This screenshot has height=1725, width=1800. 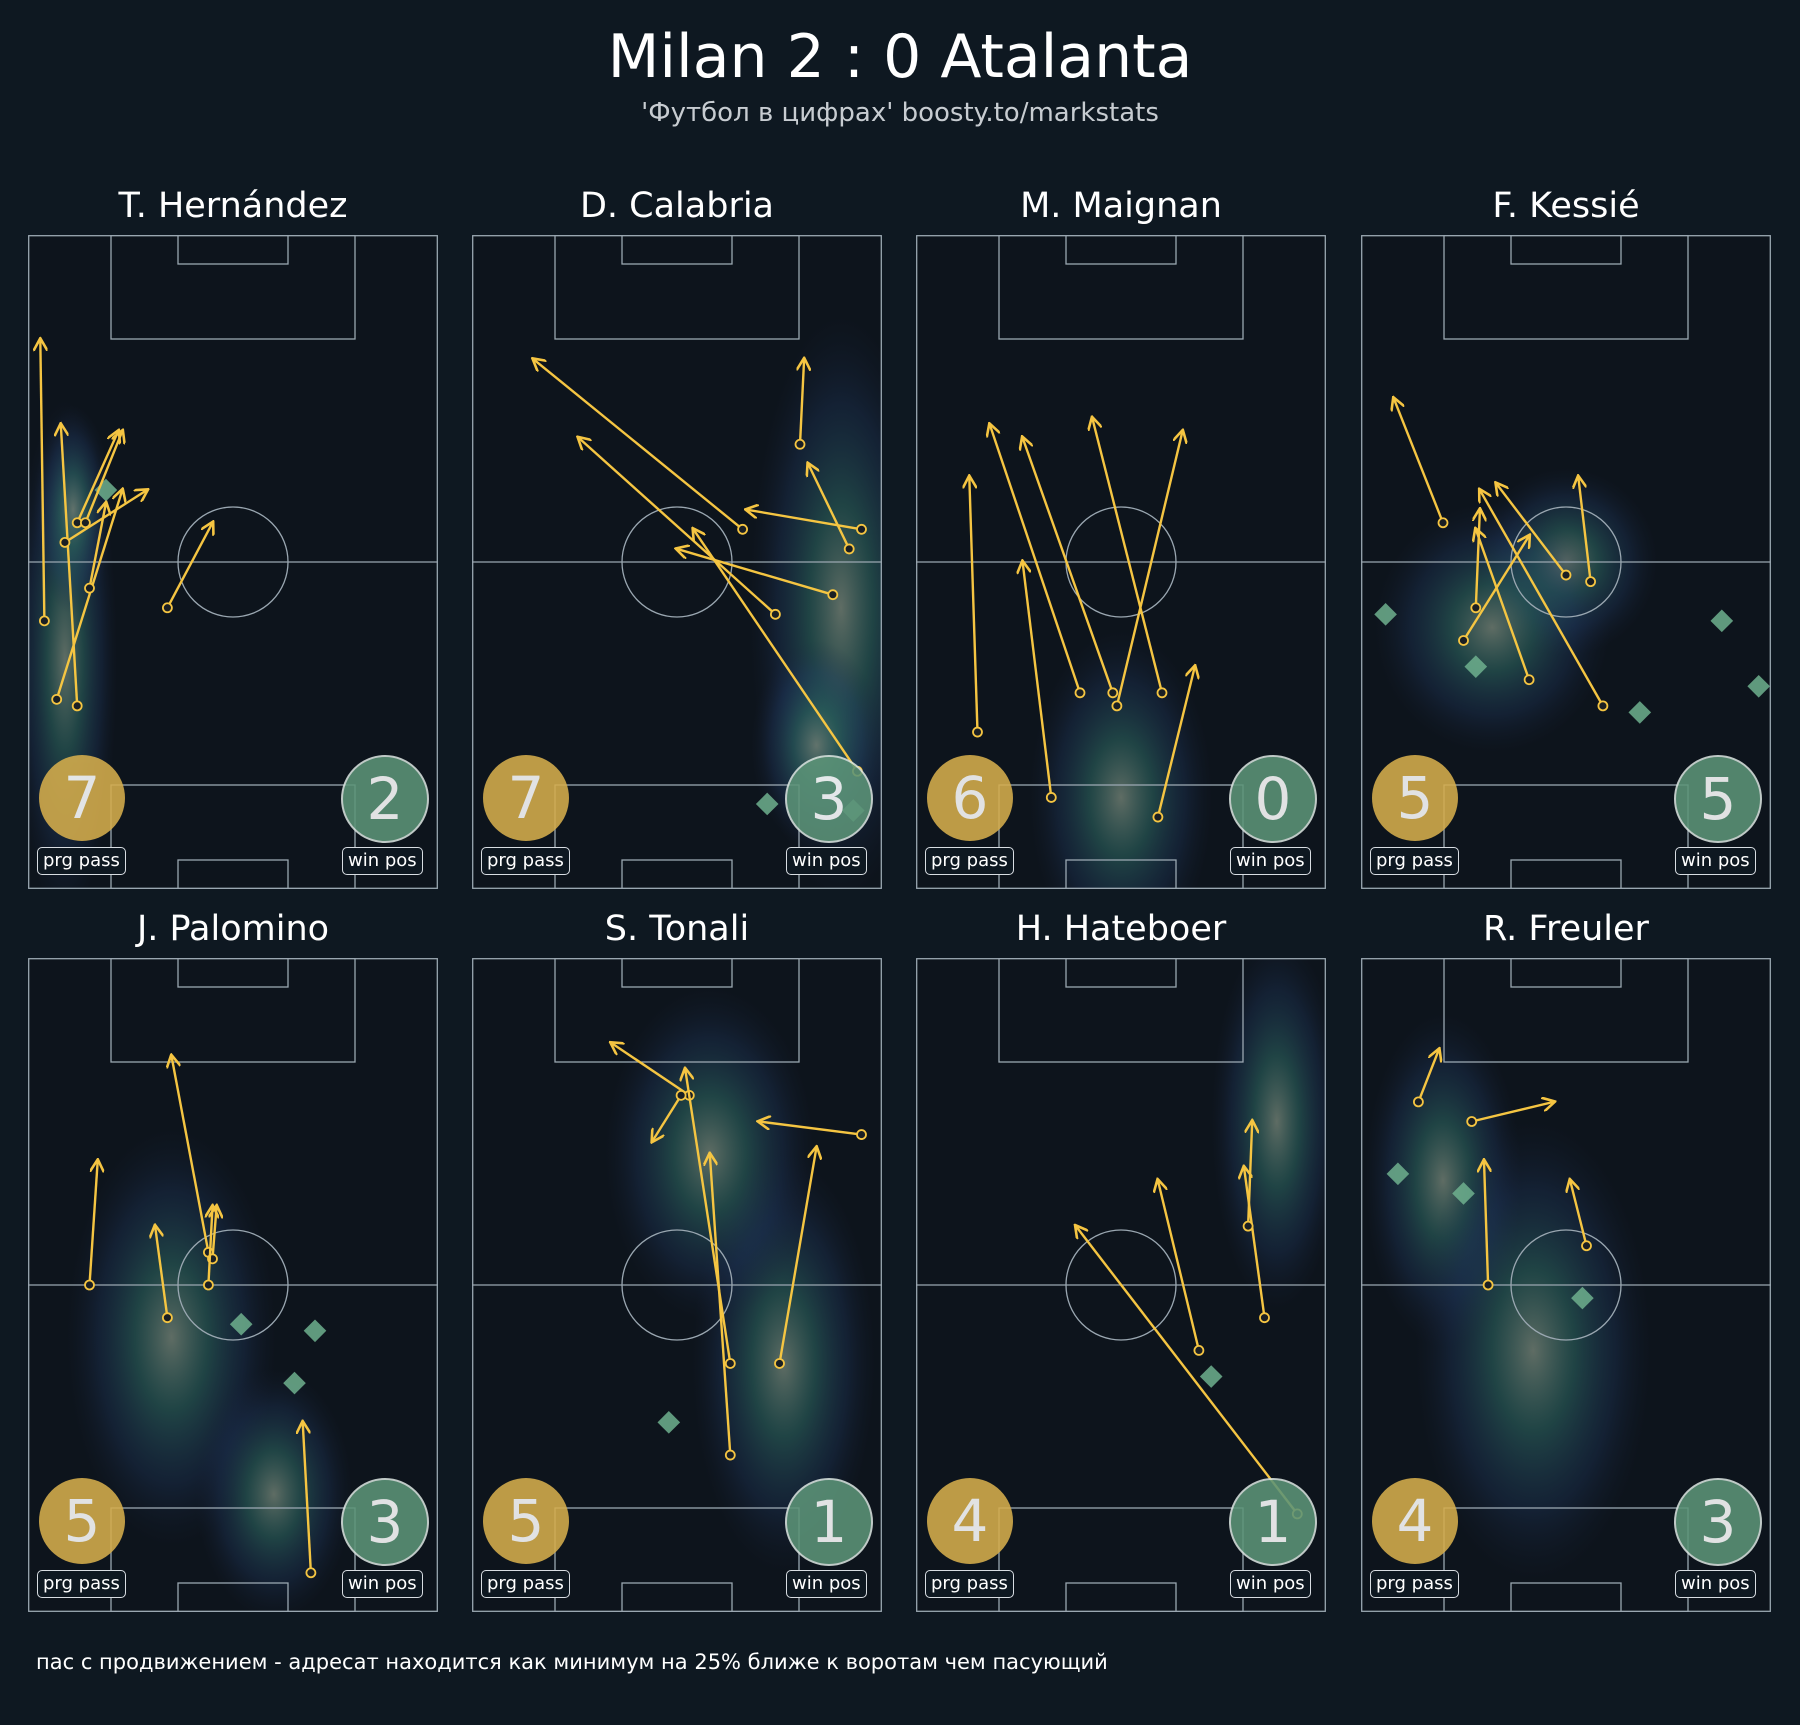 I want to click on win-pos-count-badge: 0, so click(x=1273, y=799).